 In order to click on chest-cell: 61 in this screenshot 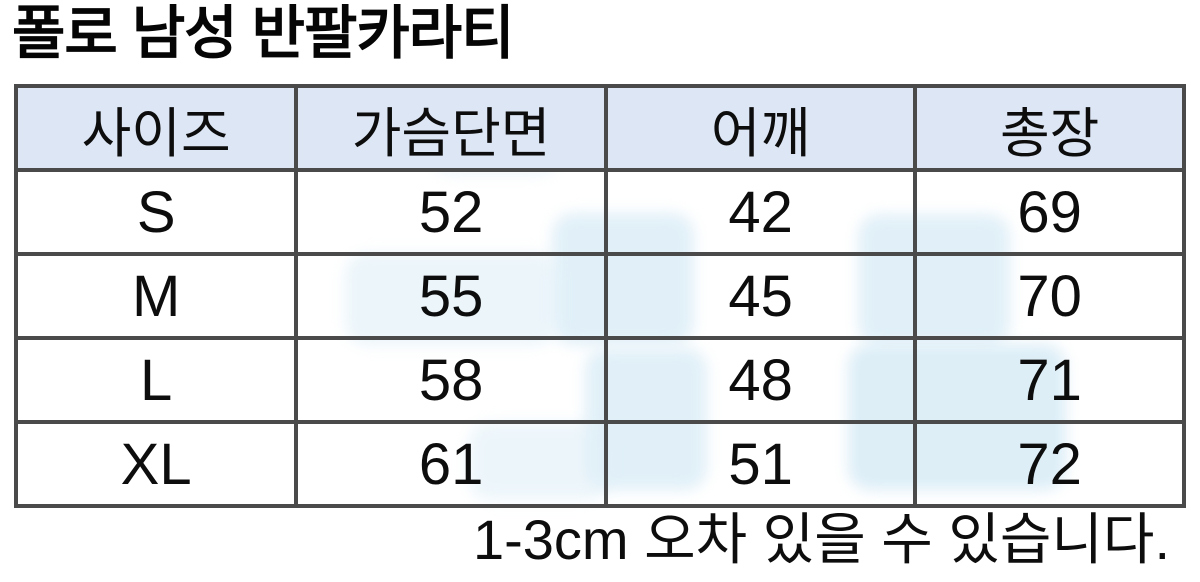, I will do `click(451, 464)`.